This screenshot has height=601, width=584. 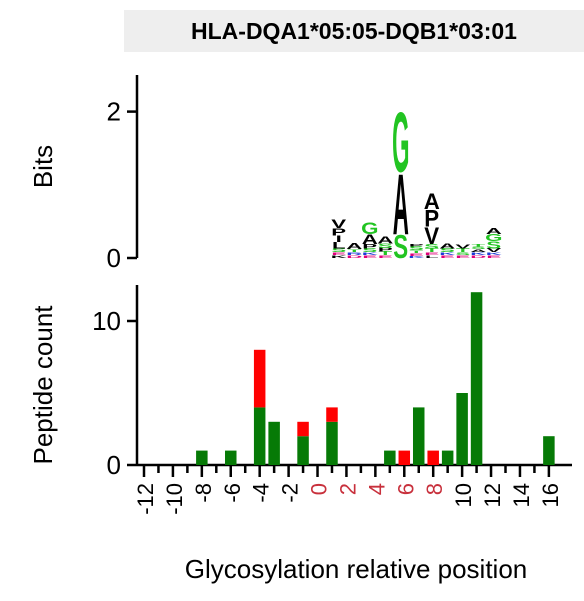 I want to click on bar-x-tick-label: -4, so click(x=261, y=493).